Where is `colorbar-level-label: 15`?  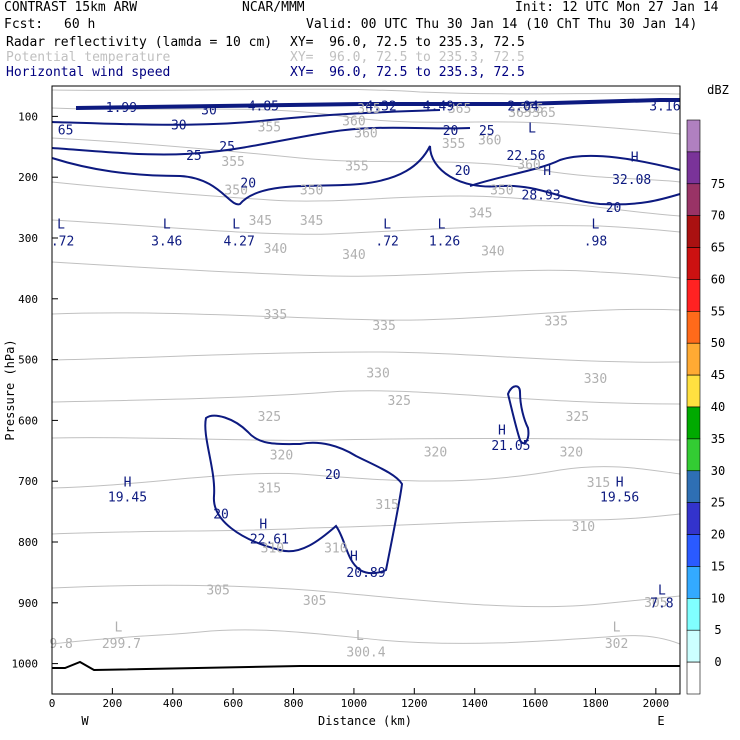
colorbar-level-label: 15 is located at coordinates (718, 566).